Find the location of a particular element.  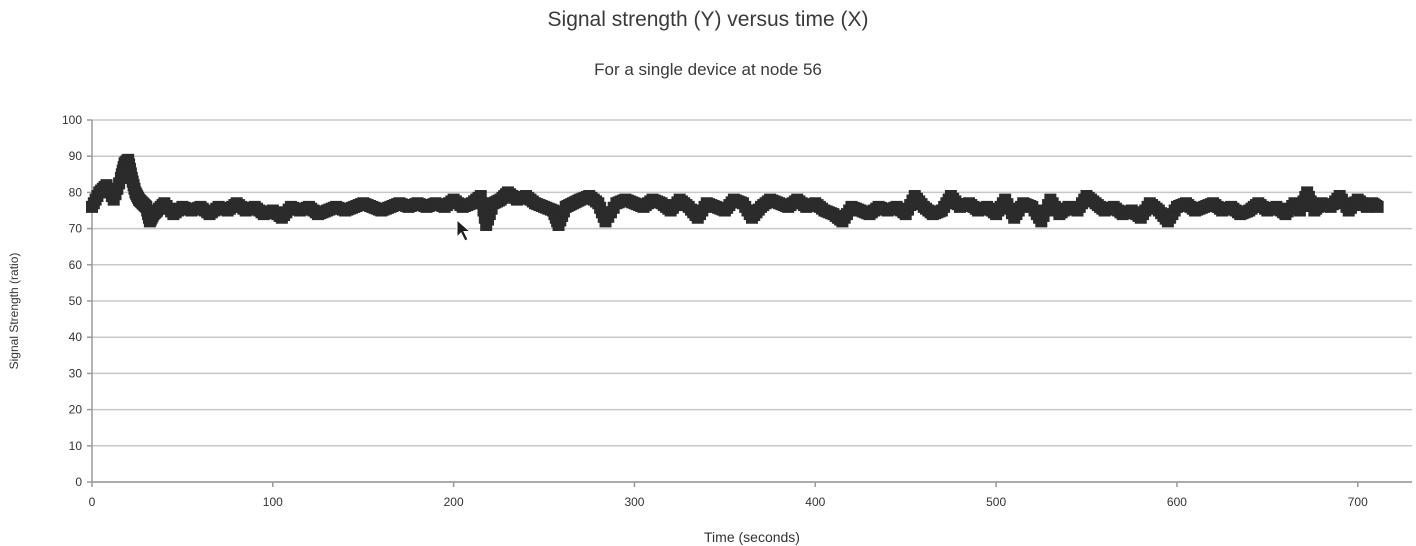

x-tick-label: 100 is located at coordinates (273, 502).